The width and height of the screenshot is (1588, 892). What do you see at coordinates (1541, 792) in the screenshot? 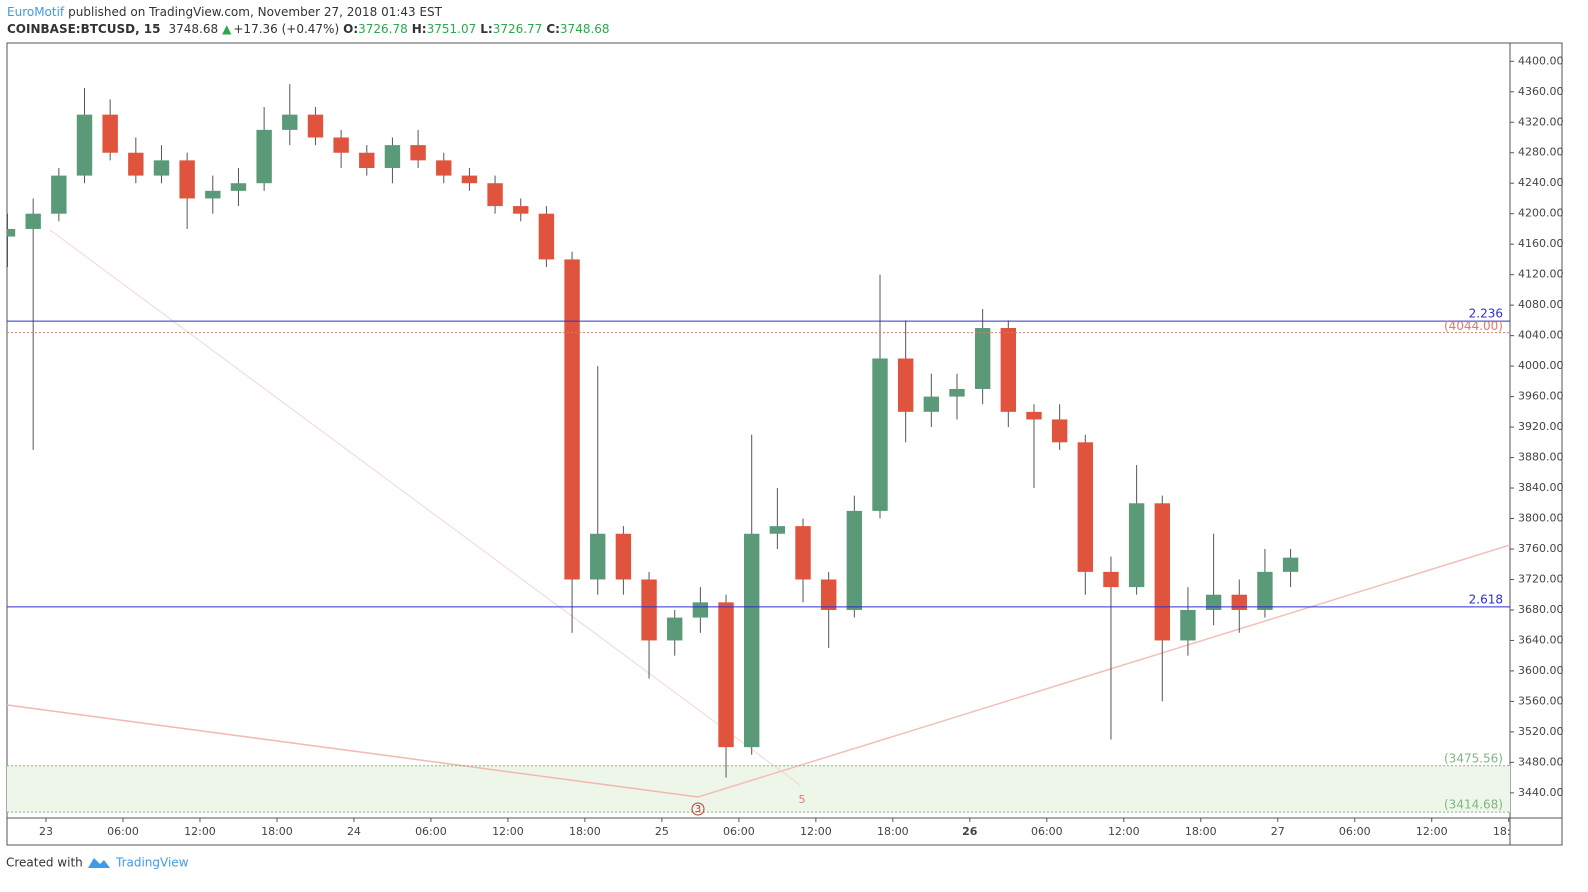
I see `y-tick-label: 3440.00` at bounding box center [1541, 792].